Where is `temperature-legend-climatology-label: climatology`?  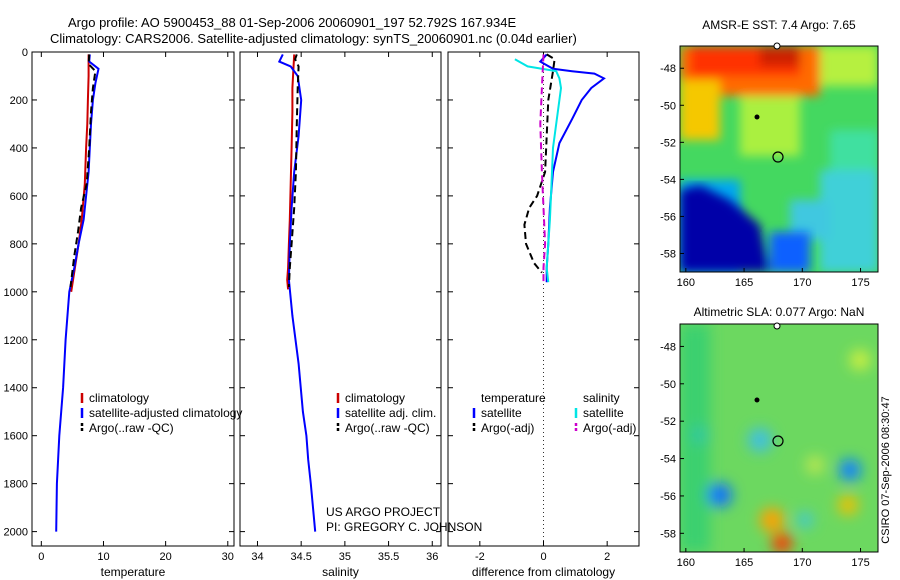
temperature-legend-climatology-label: climatology is located at coordinates (119, 398).